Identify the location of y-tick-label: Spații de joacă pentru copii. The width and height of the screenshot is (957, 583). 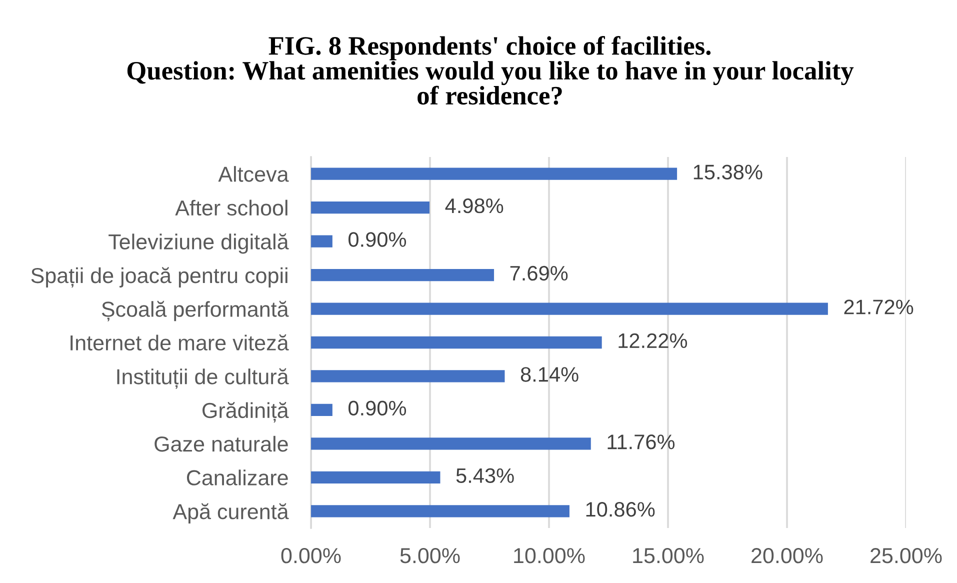
(159, 277).